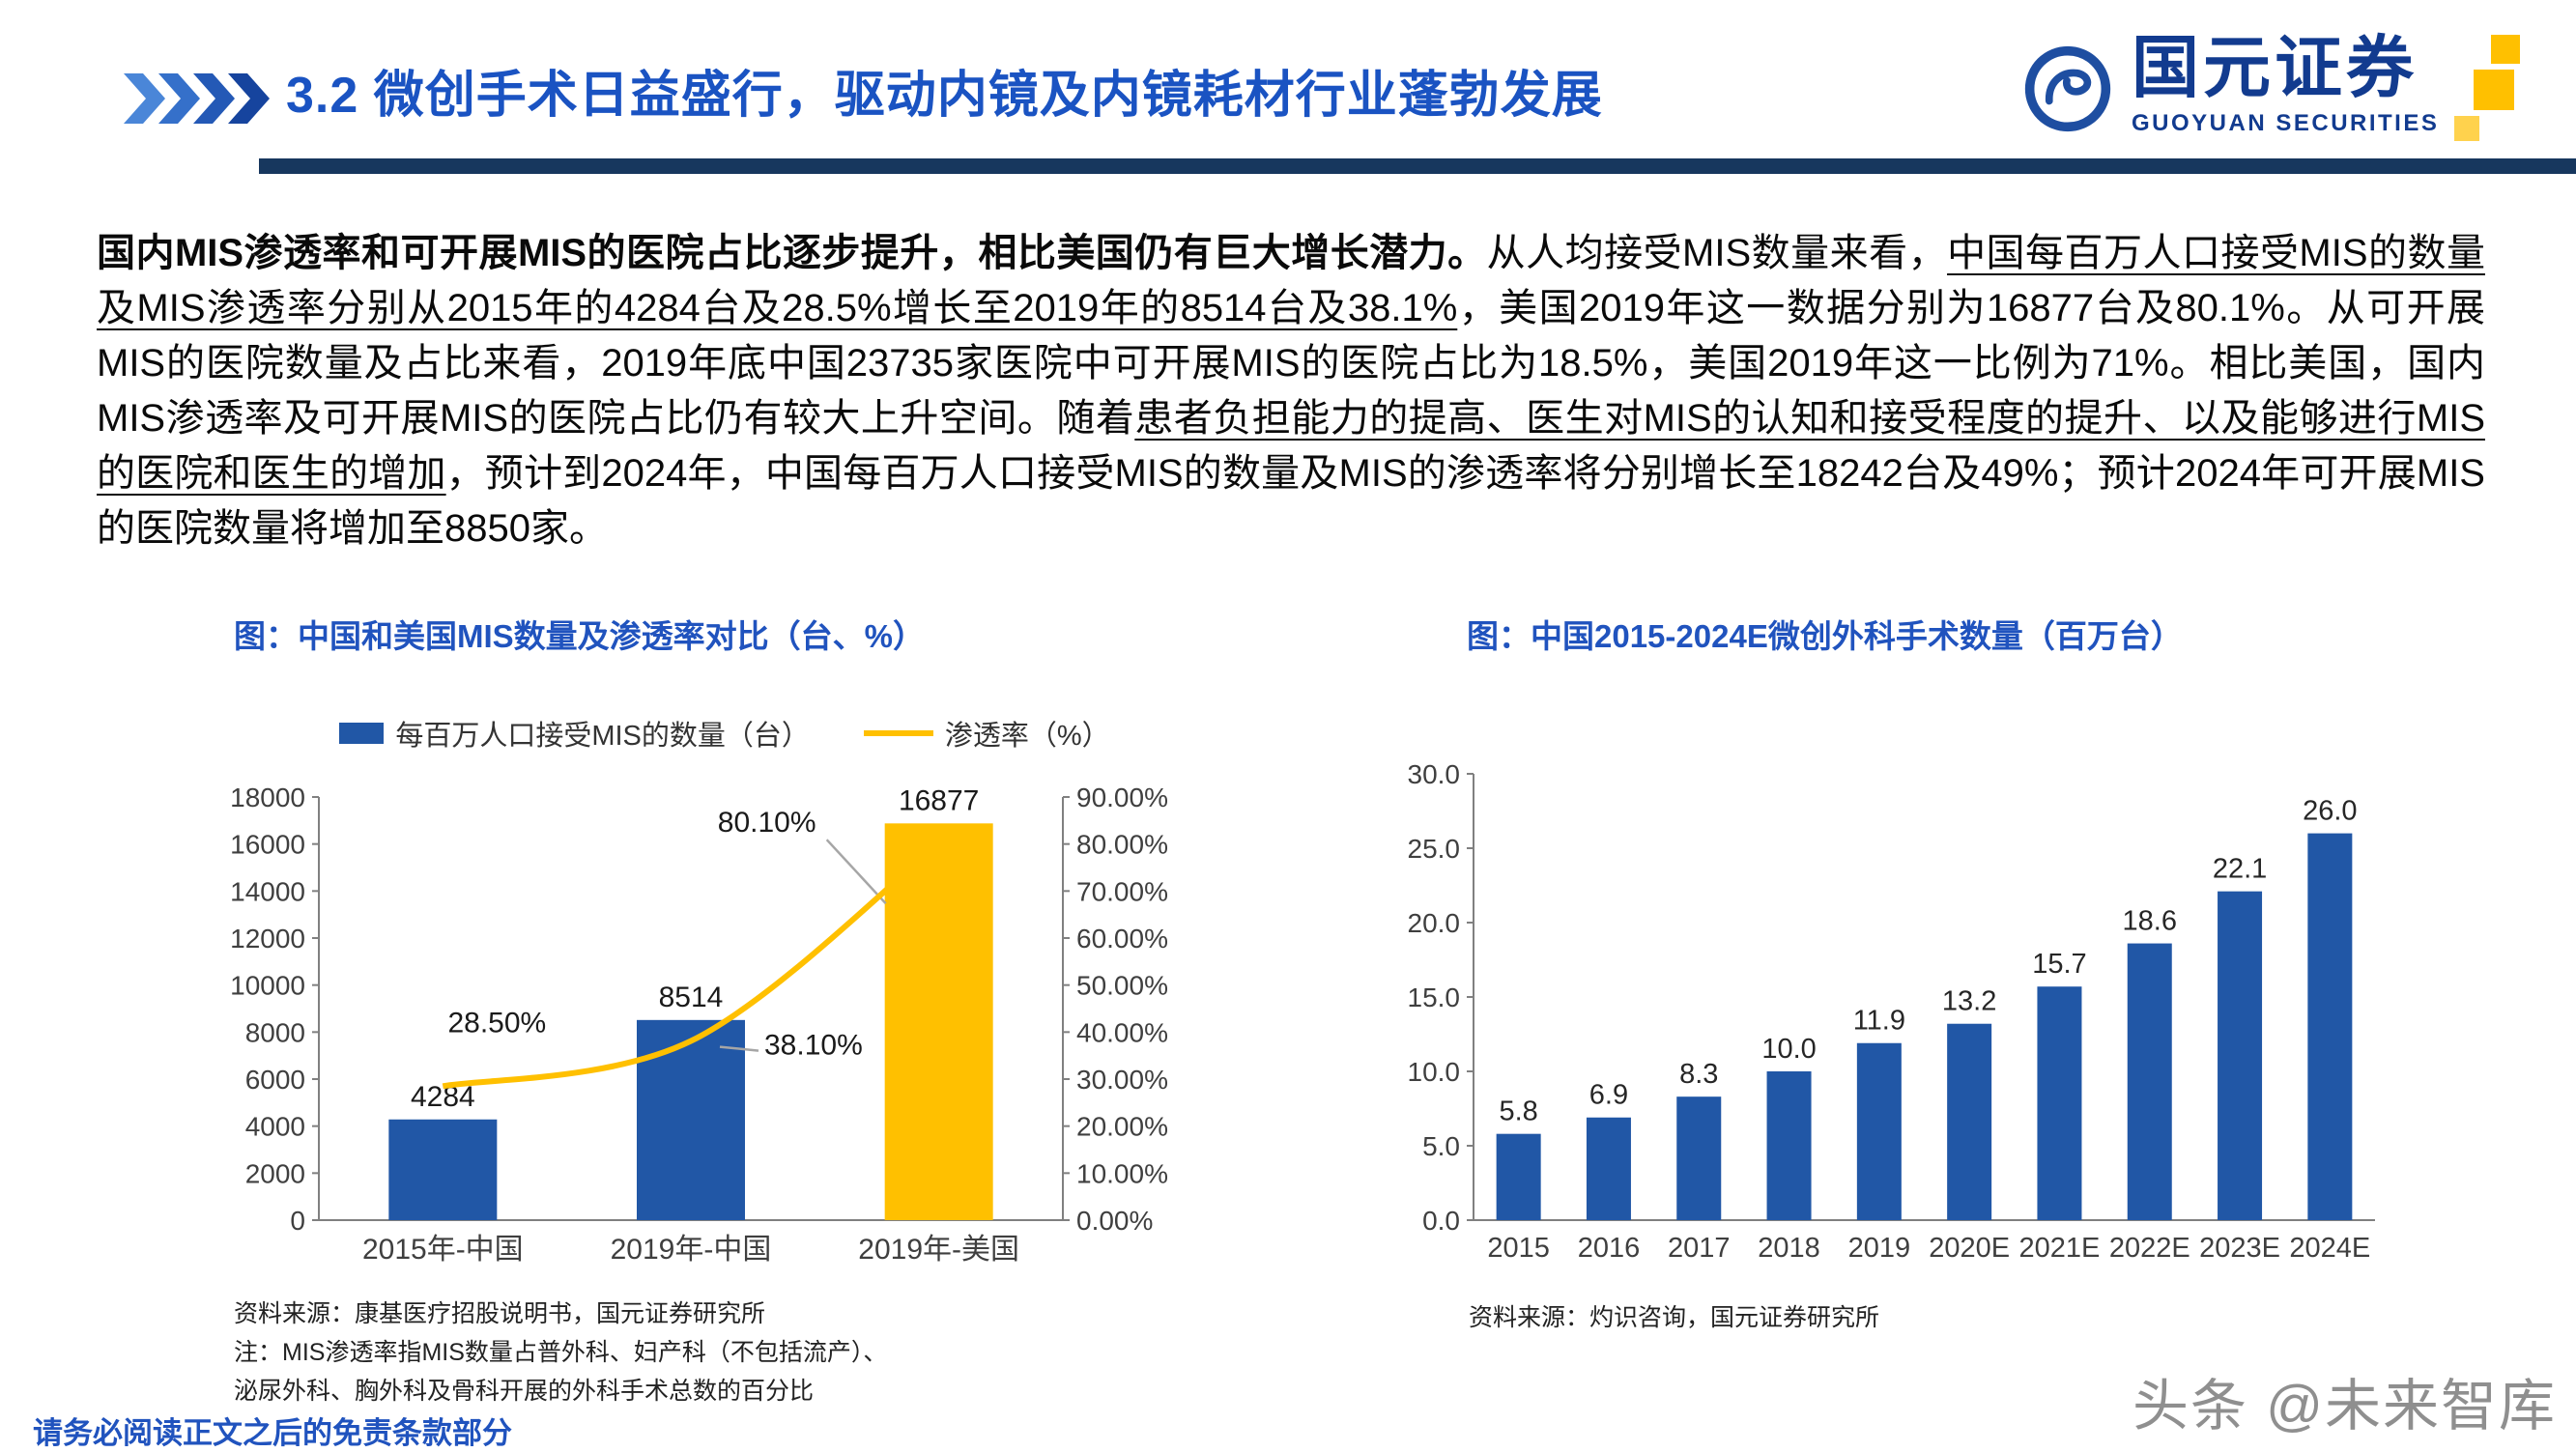 Image resolution: width=2576 pixels, height=1452 pixels. I want to click on penetration-trend-line, so click(692, 965).